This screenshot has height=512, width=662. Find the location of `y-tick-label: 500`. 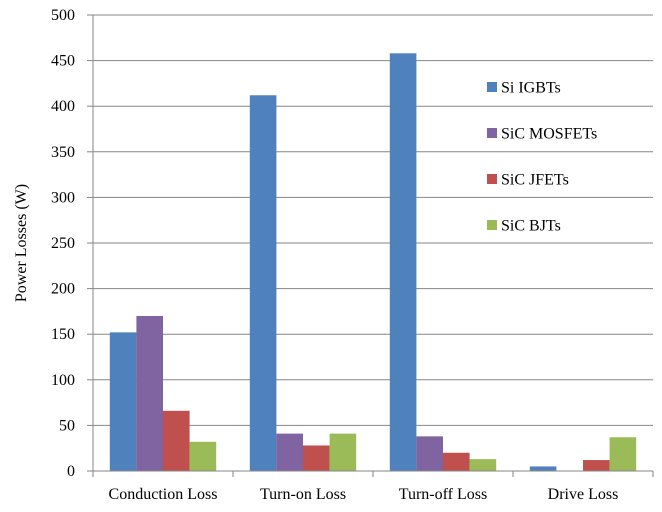

y-tick-label: 500 is located at coordinates (63, 15).